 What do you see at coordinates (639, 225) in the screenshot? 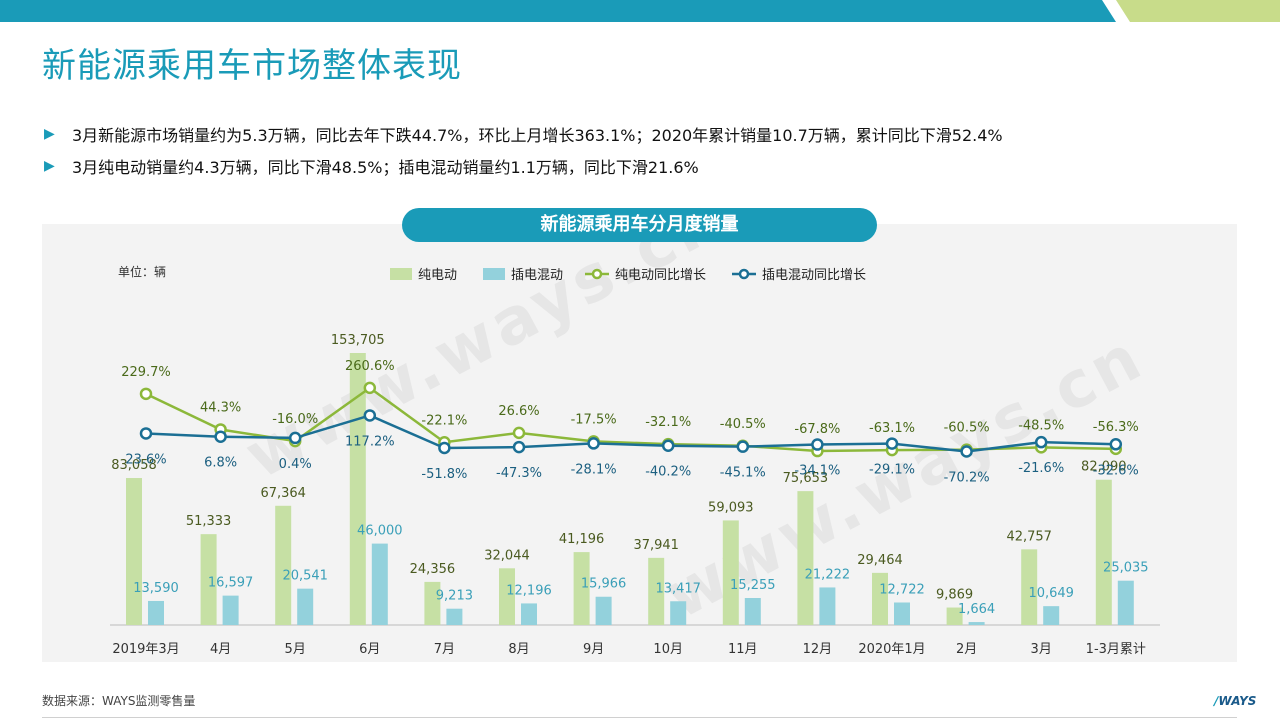
I see `chart-header: 新能源乘用车分月度销量` at bounding box center [639, 225].